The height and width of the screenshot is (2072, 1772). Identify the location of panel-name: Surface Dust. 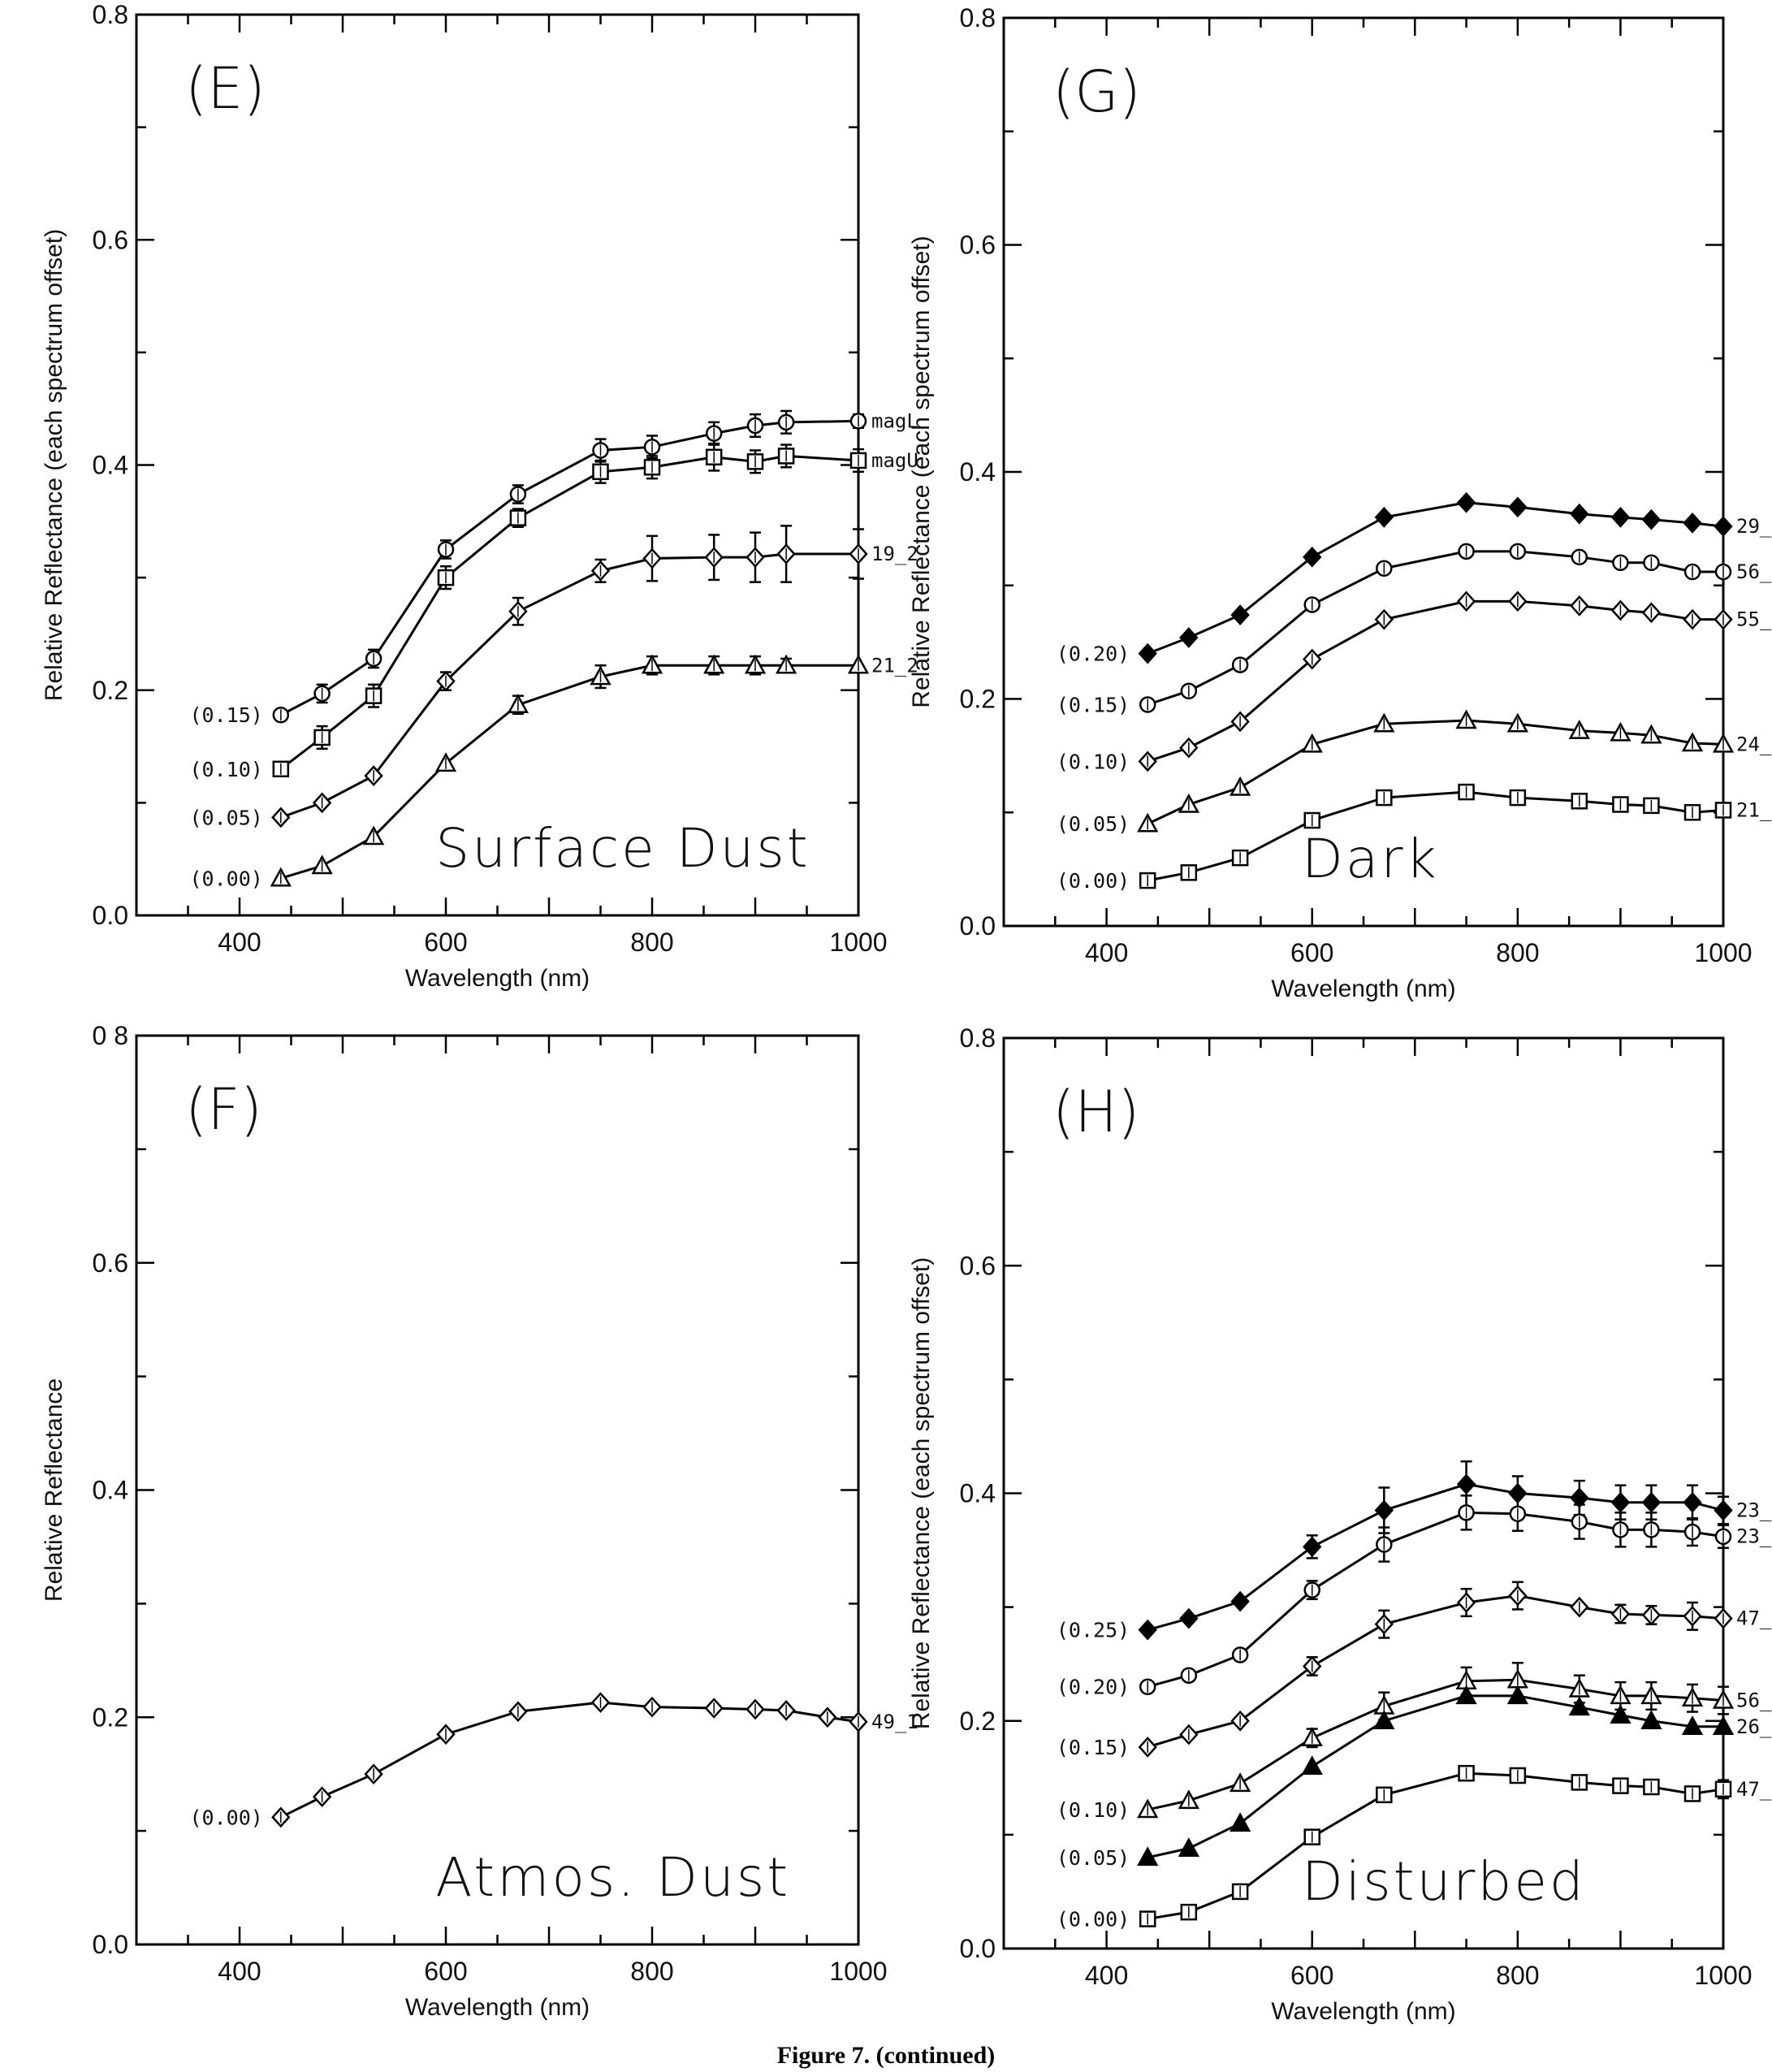
(622, 848).